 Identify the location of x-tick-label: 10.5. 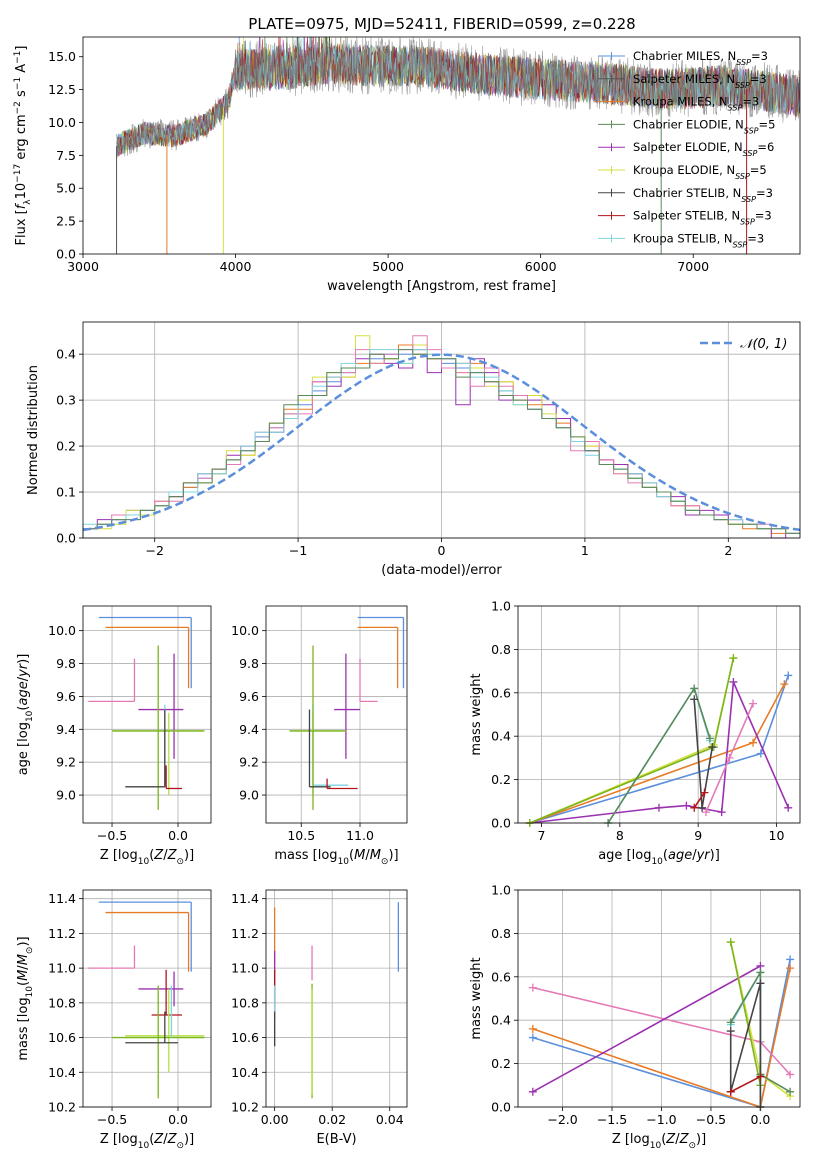
(301, 835).